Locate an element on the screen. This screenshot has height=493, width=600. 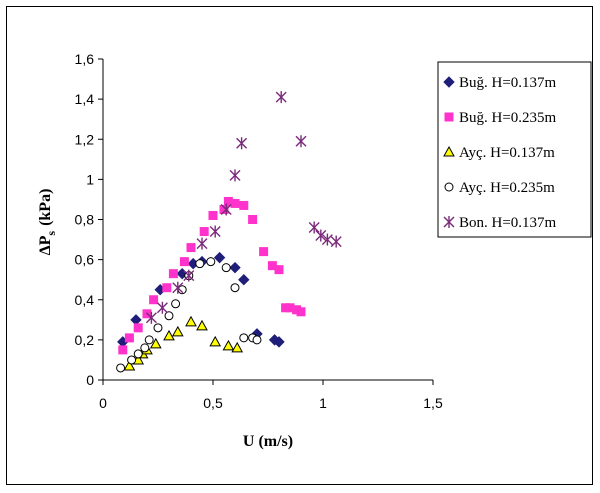
legend-label: Ayç. H=0.235m is located at coordinates (507, 188).